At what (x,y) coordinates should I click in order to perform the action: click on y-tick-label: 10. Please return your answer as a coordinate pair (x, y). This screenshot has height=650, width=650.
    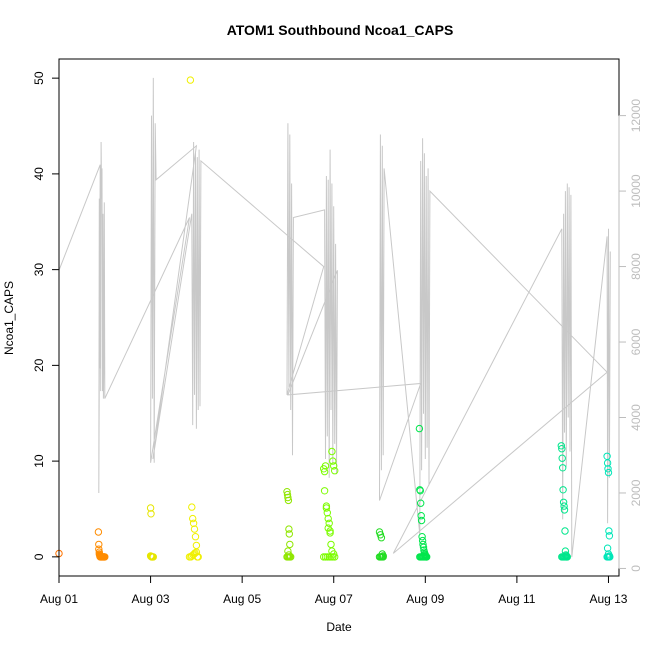
    Looking at the image, I should click on (39, 461).